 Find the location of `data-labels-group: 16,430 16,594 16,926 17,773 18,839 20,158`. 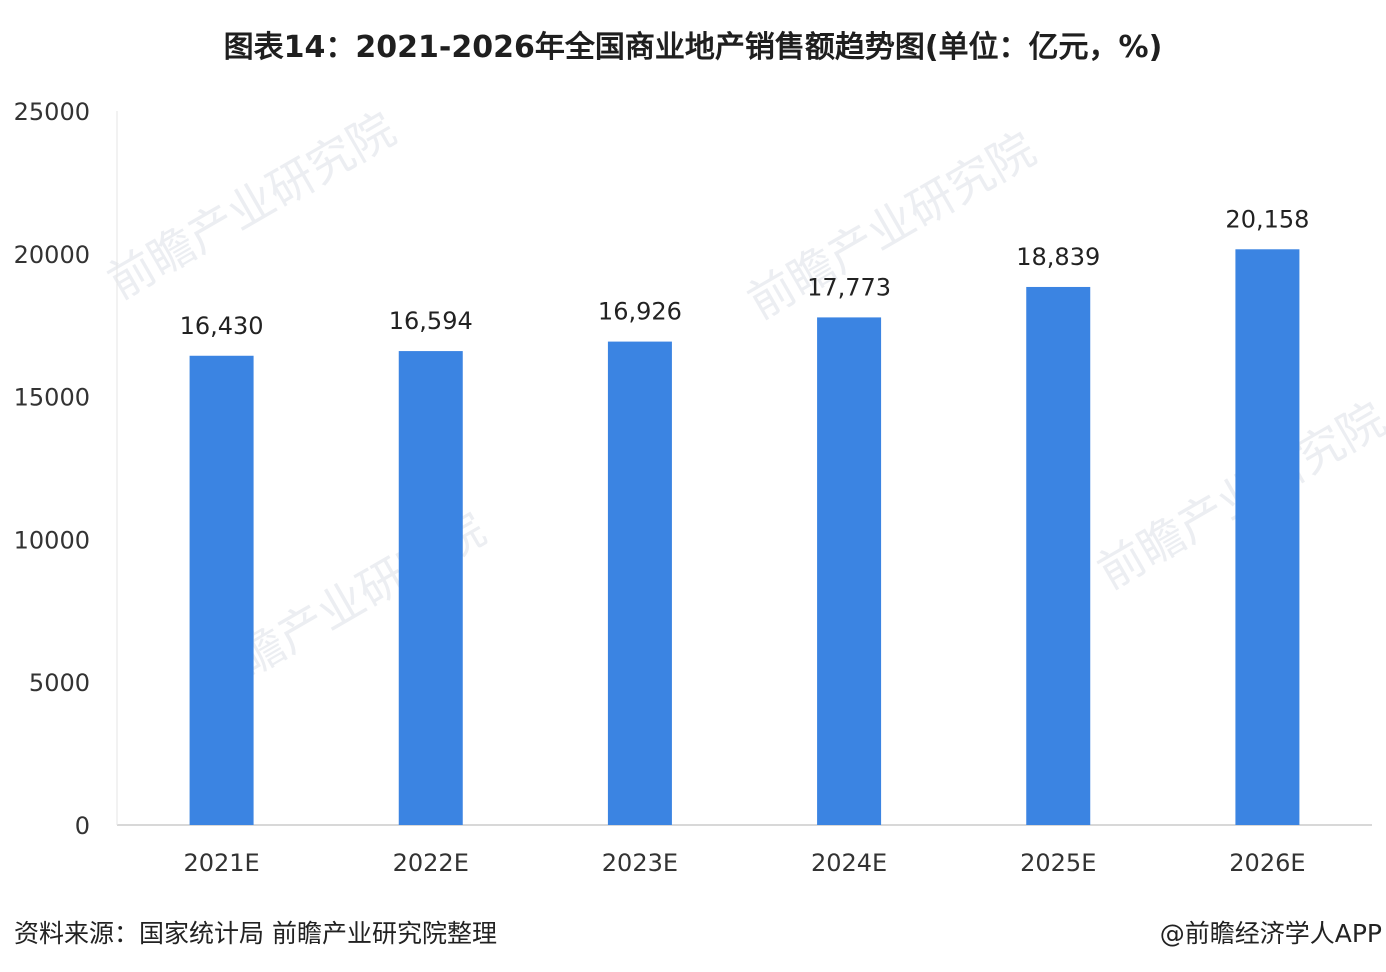

data-labels-group: 16,430 16,594 16,926 17,773 18,839 20,158 is located at coordinates (745, 272).